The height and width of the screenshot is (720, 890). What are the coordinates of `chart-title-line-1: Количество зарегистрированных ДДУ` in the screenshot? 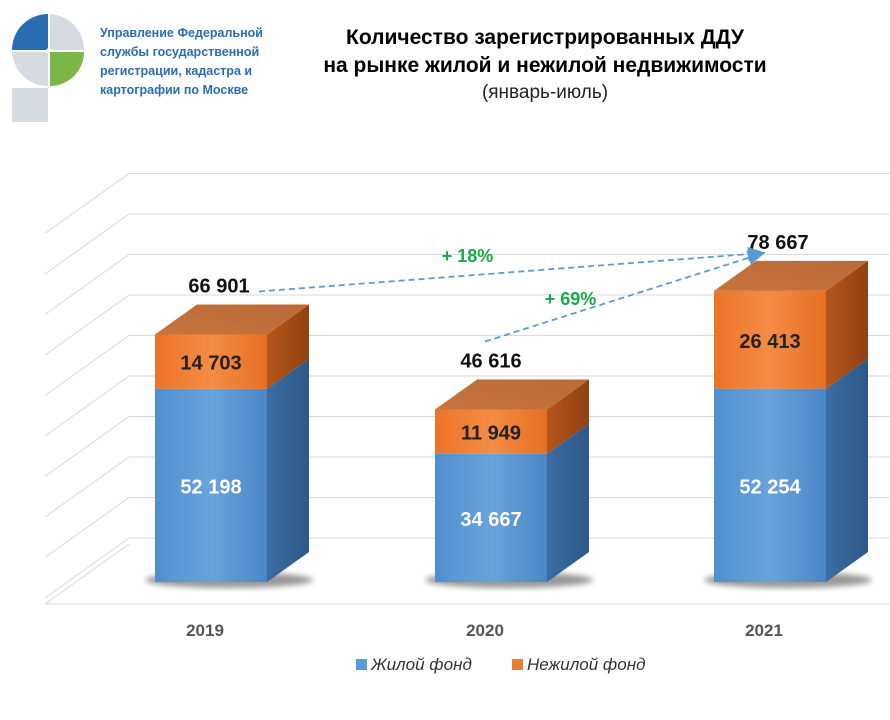 It's located at (545, 37).